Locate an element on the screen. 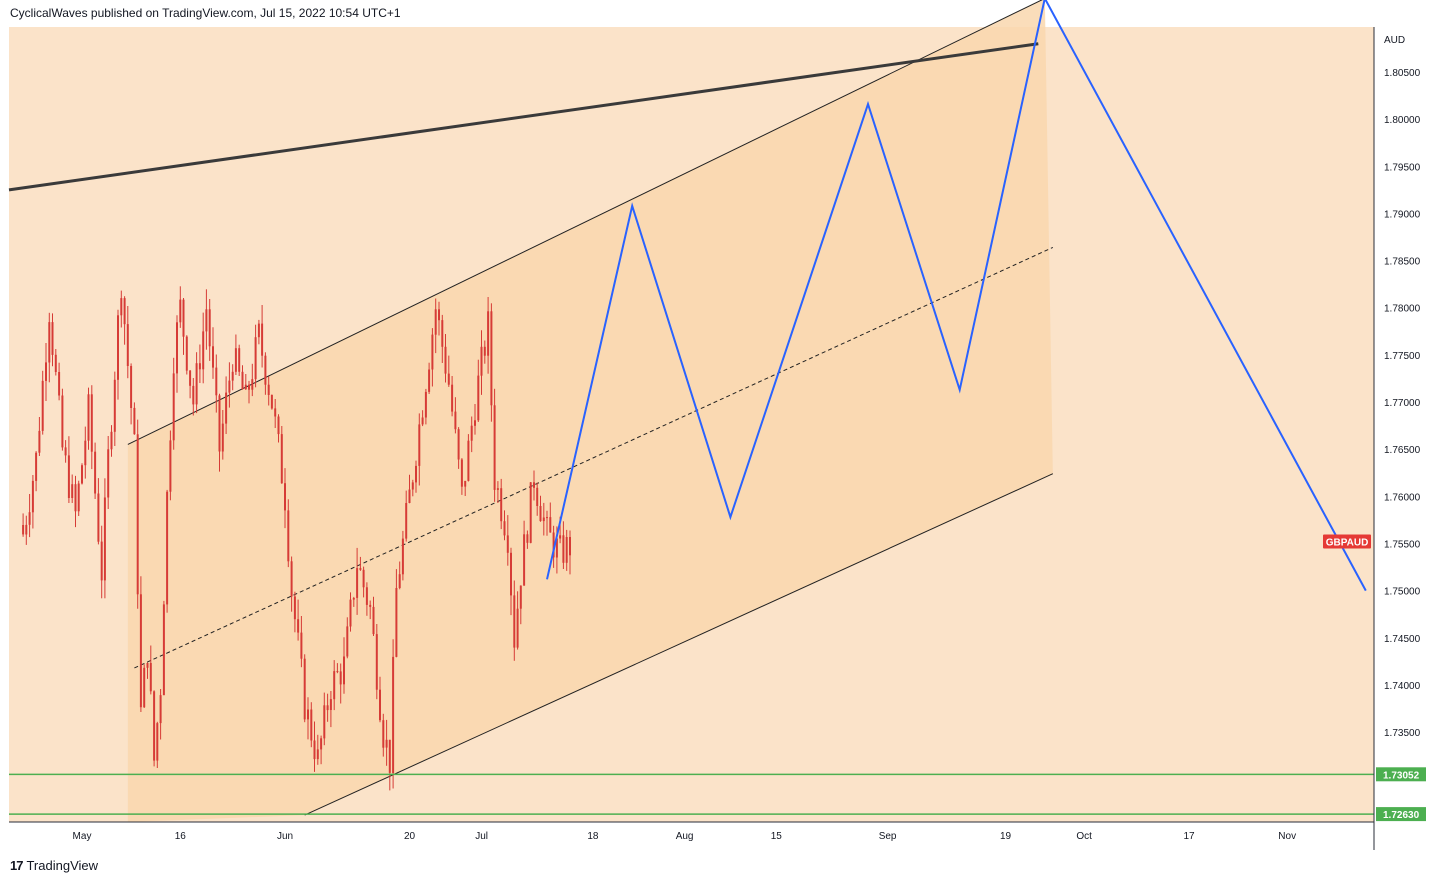 The width and height of the screenshot is (1440, 884). time-tick-label: 15 is located at coordinates (777, 836).